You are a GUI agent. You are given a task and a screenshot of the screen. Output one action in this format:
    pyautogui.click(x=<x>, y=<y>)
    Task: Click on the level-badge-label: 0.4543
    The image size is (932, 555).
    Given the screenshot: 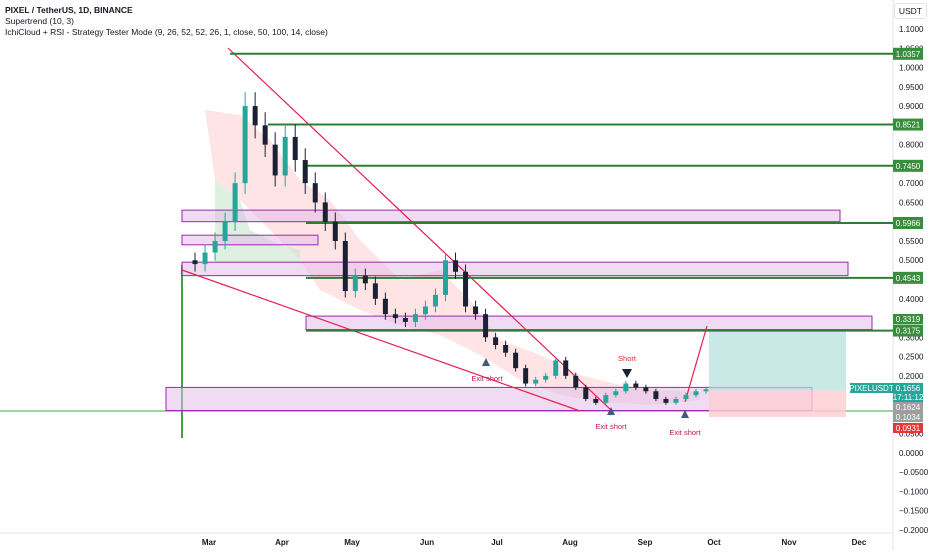 What is the action you would take?
    pyautogui.click(x=908, y=278)
    